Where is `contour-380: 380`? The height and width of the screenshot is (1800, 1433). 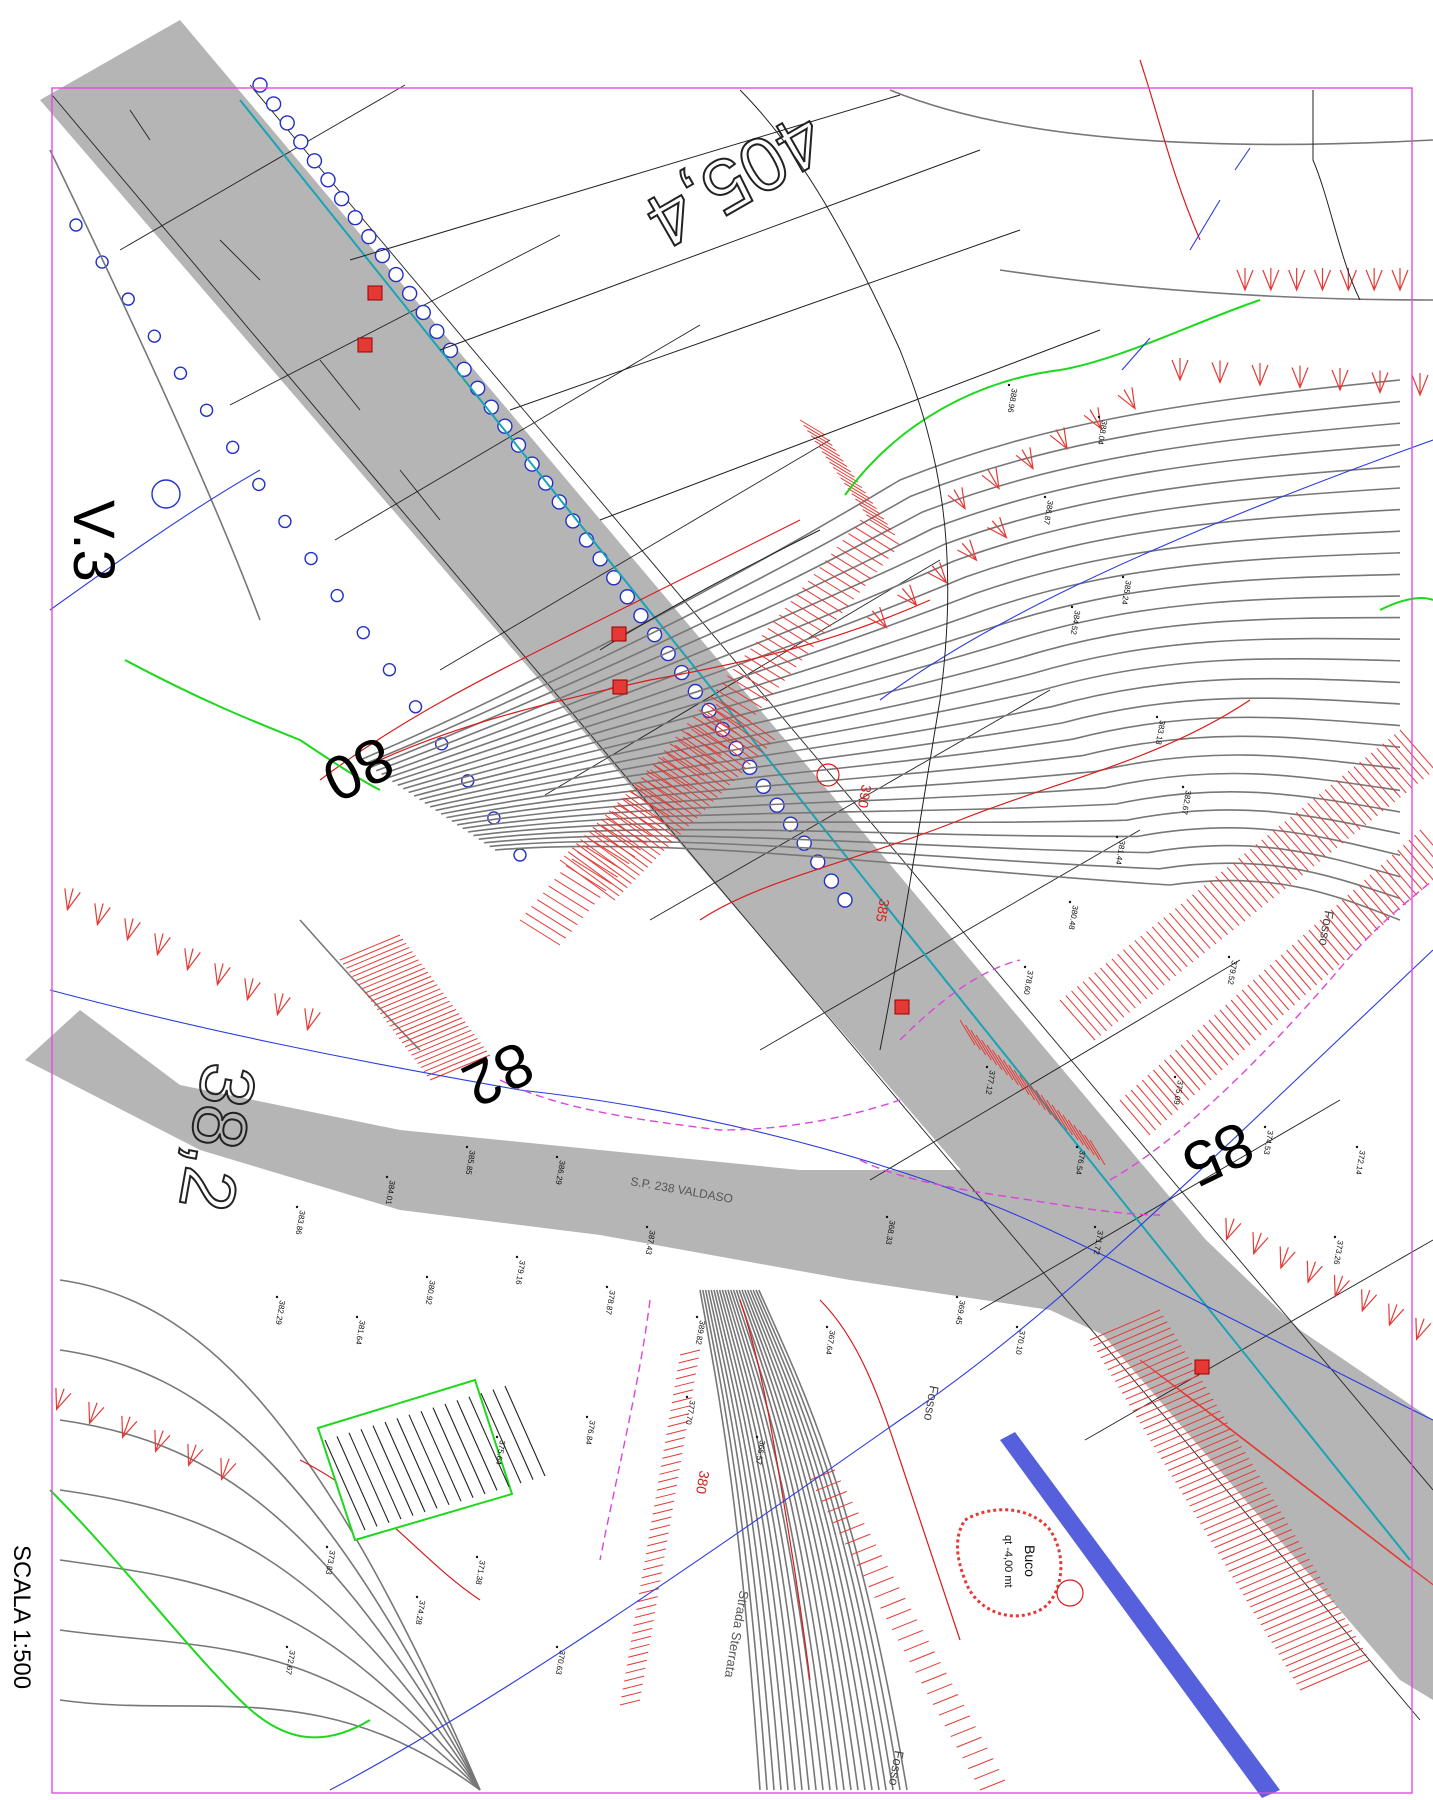
contour-380: 380 is located at coordinates (703, 1482).